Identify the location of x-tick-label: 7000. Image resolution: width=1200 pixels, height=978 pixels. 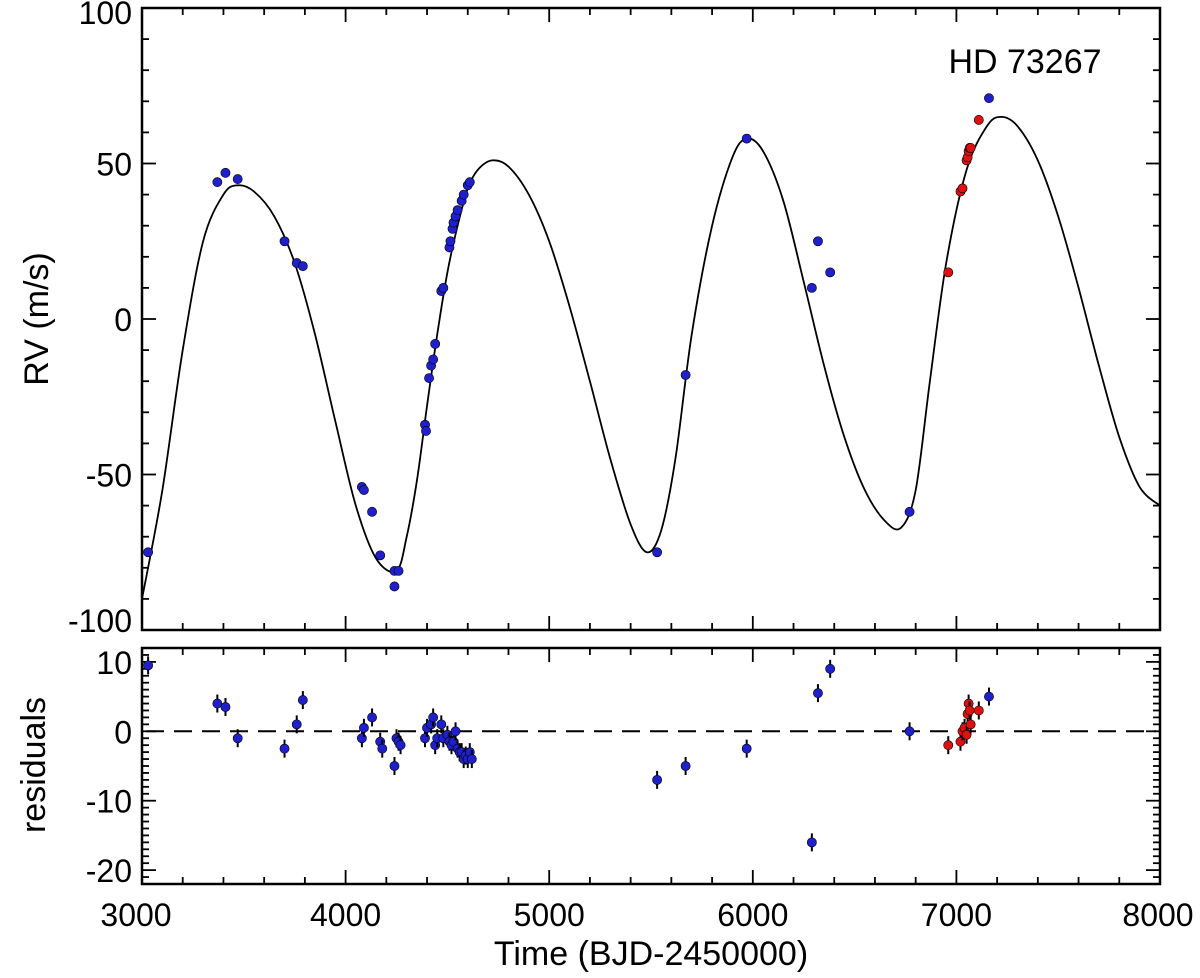
(956, 915).